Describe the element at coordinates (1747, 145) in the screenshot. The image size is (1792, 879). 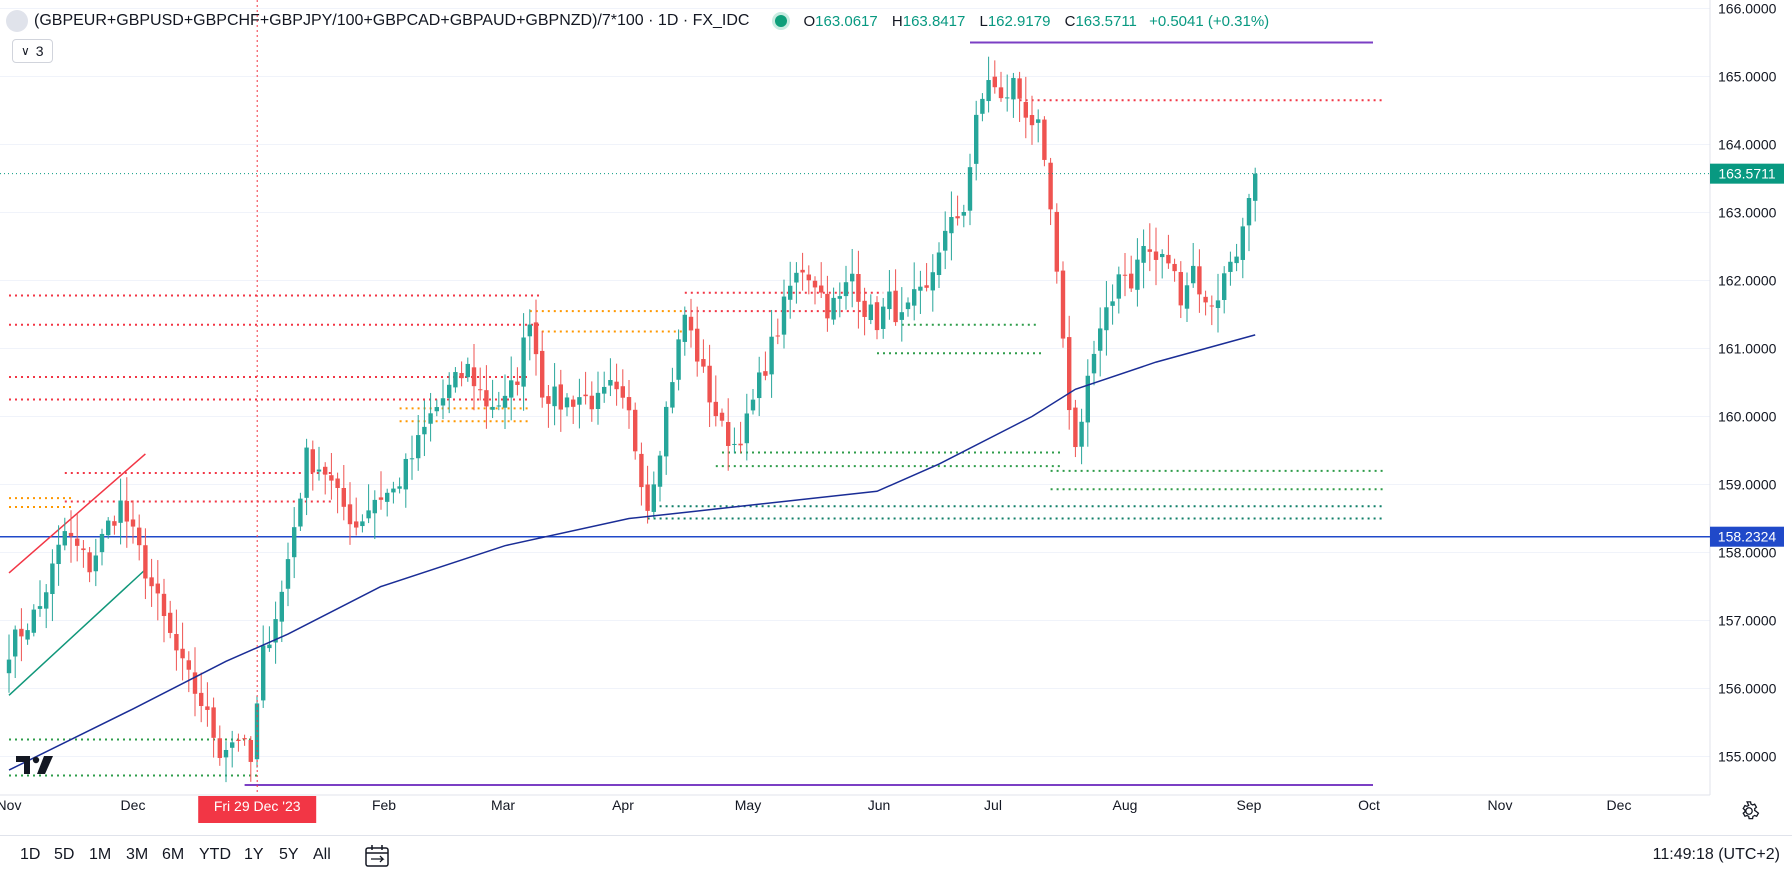
I see `price-tick-label: 164.0000` at that location.